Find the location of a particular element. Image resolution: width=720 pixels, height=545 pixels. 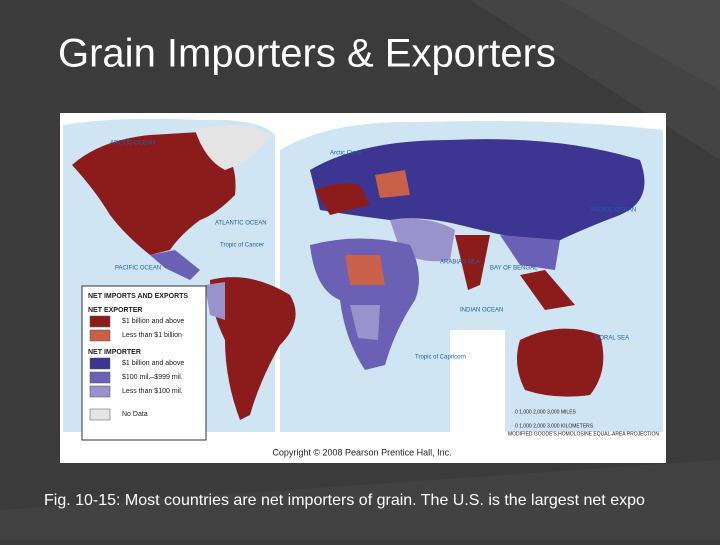

legend-heading: NET IMPORTER is located at coordinates (114, 352).